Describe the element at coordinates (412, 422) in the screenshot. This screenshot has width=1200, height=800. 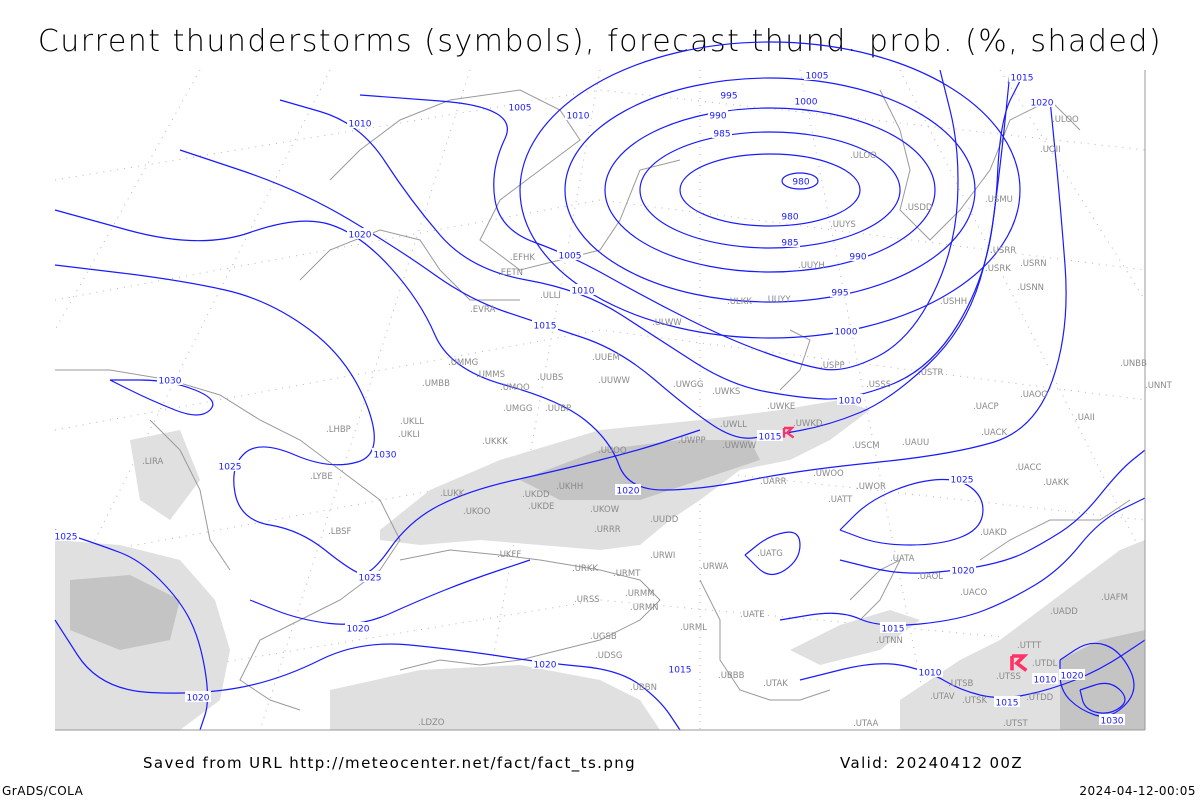
I see `station-label: .UKLL` at that location.